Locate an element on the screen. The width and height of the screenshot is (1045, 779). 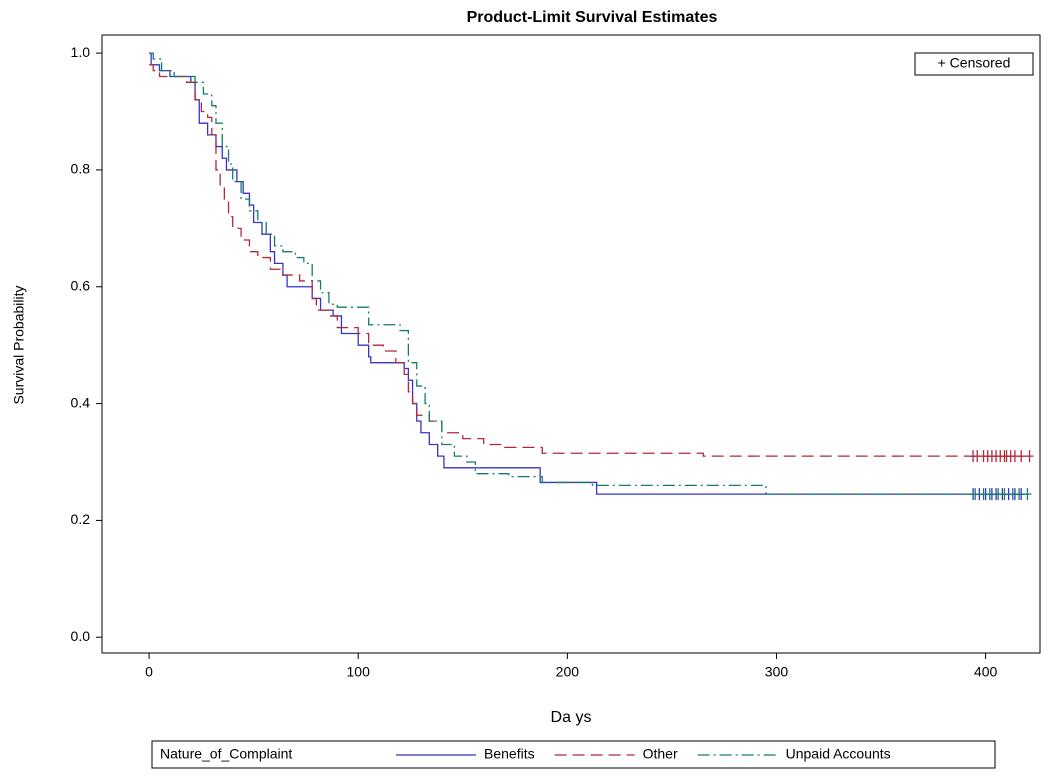
y-tick-label: 0.6 is located at coordinates (81, 285).